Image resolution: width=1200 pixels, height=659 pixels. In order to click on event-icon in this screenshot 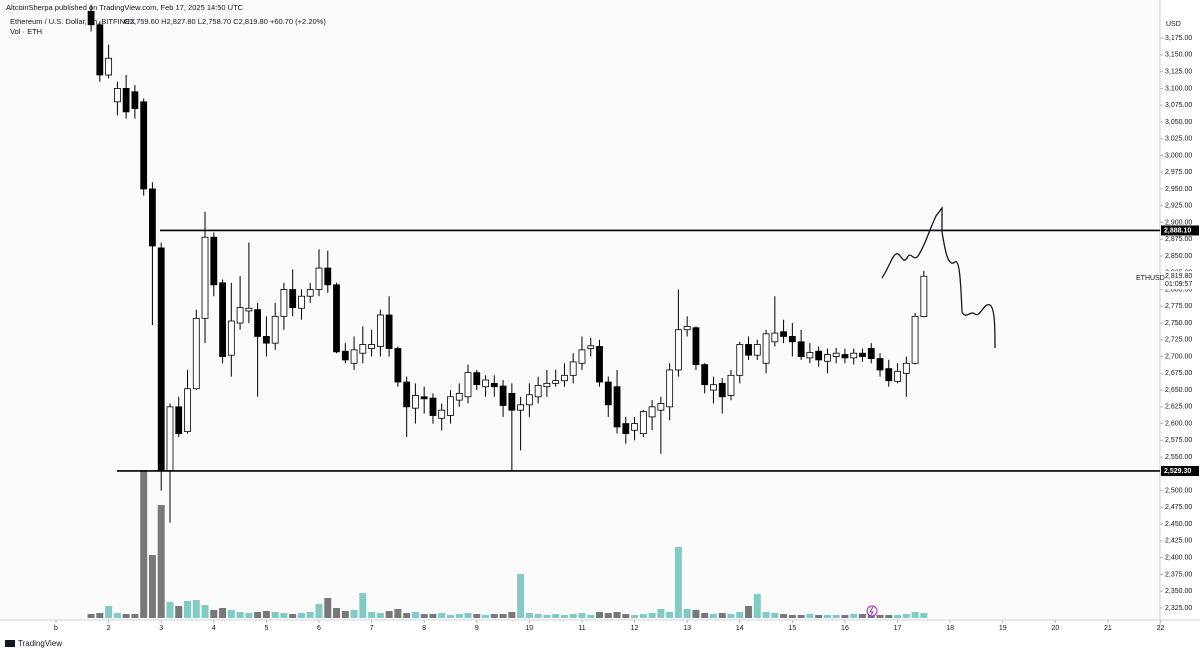, I will do `click(872, 611)`.